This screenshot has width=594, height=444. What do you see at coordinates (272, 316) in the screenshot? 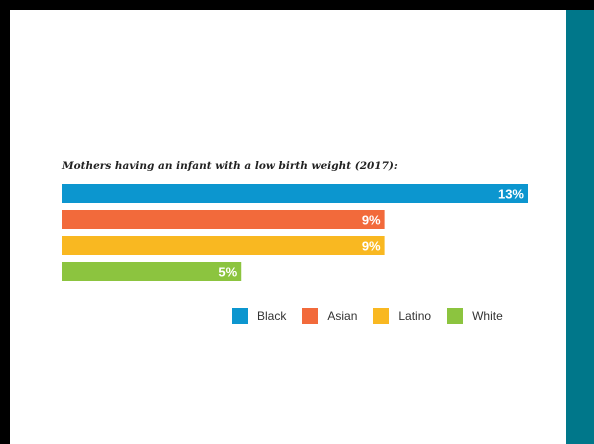
I see `legend-label-black: Black` at bounding box center [272, 316].